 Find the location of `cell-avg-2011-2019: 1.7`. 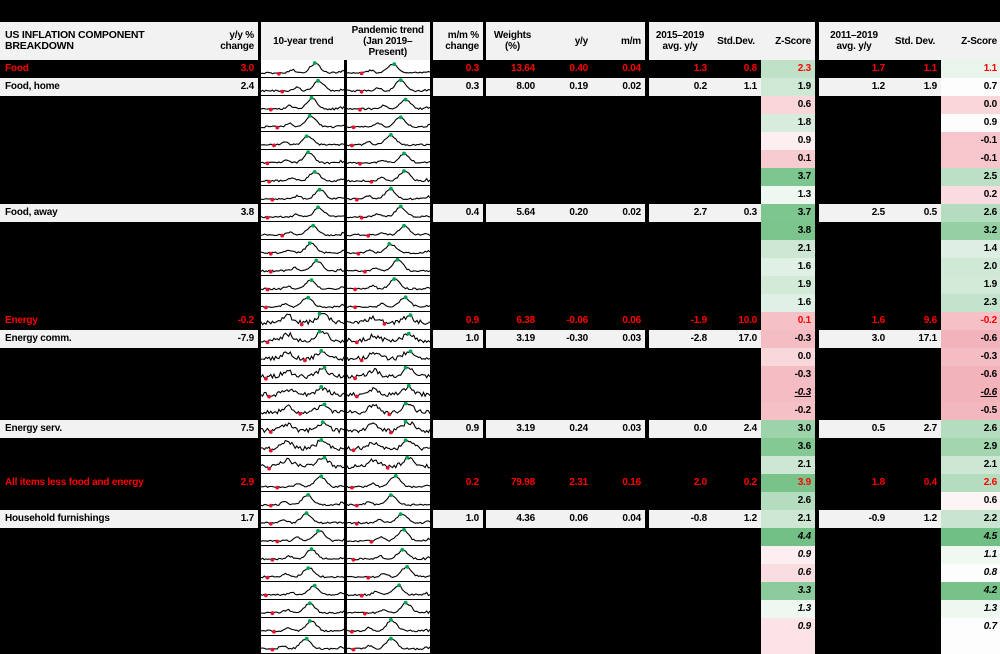

cell-avg-2011-2019: 1.7 is located at coordinates (878, 68).